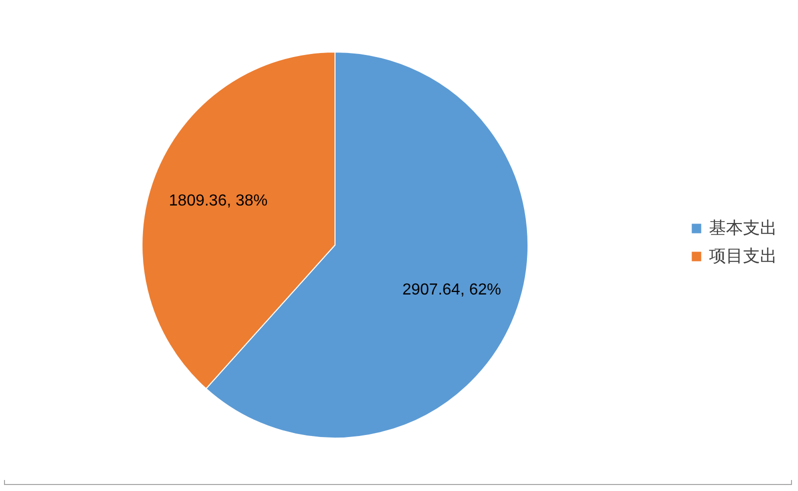 The height and width of the screenshot is (491, 798). What do you see at coordinates (218, 201) in the screenshot?
I see `data-label: 1809.36, 38%` at bounding box center [218, 201].